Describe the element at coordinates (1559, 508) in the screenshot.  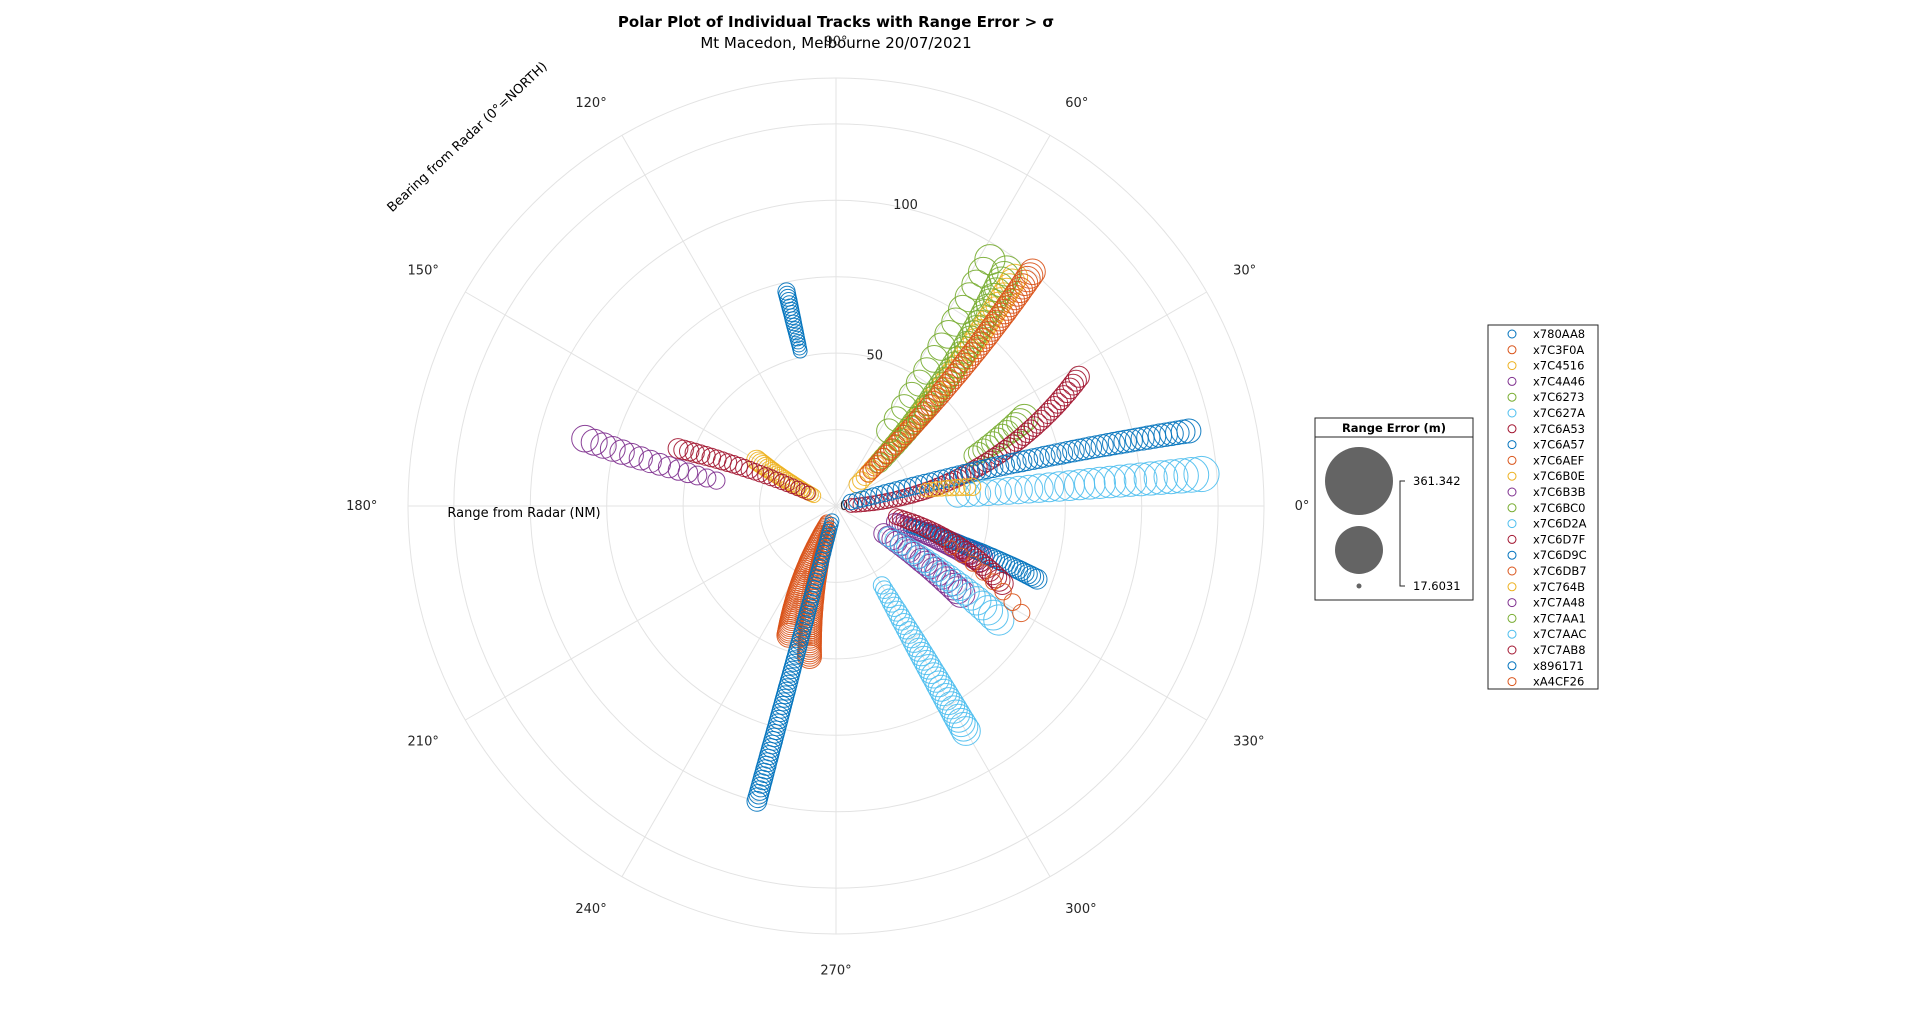
I see `legend-label: x7C6BC0` at that location.